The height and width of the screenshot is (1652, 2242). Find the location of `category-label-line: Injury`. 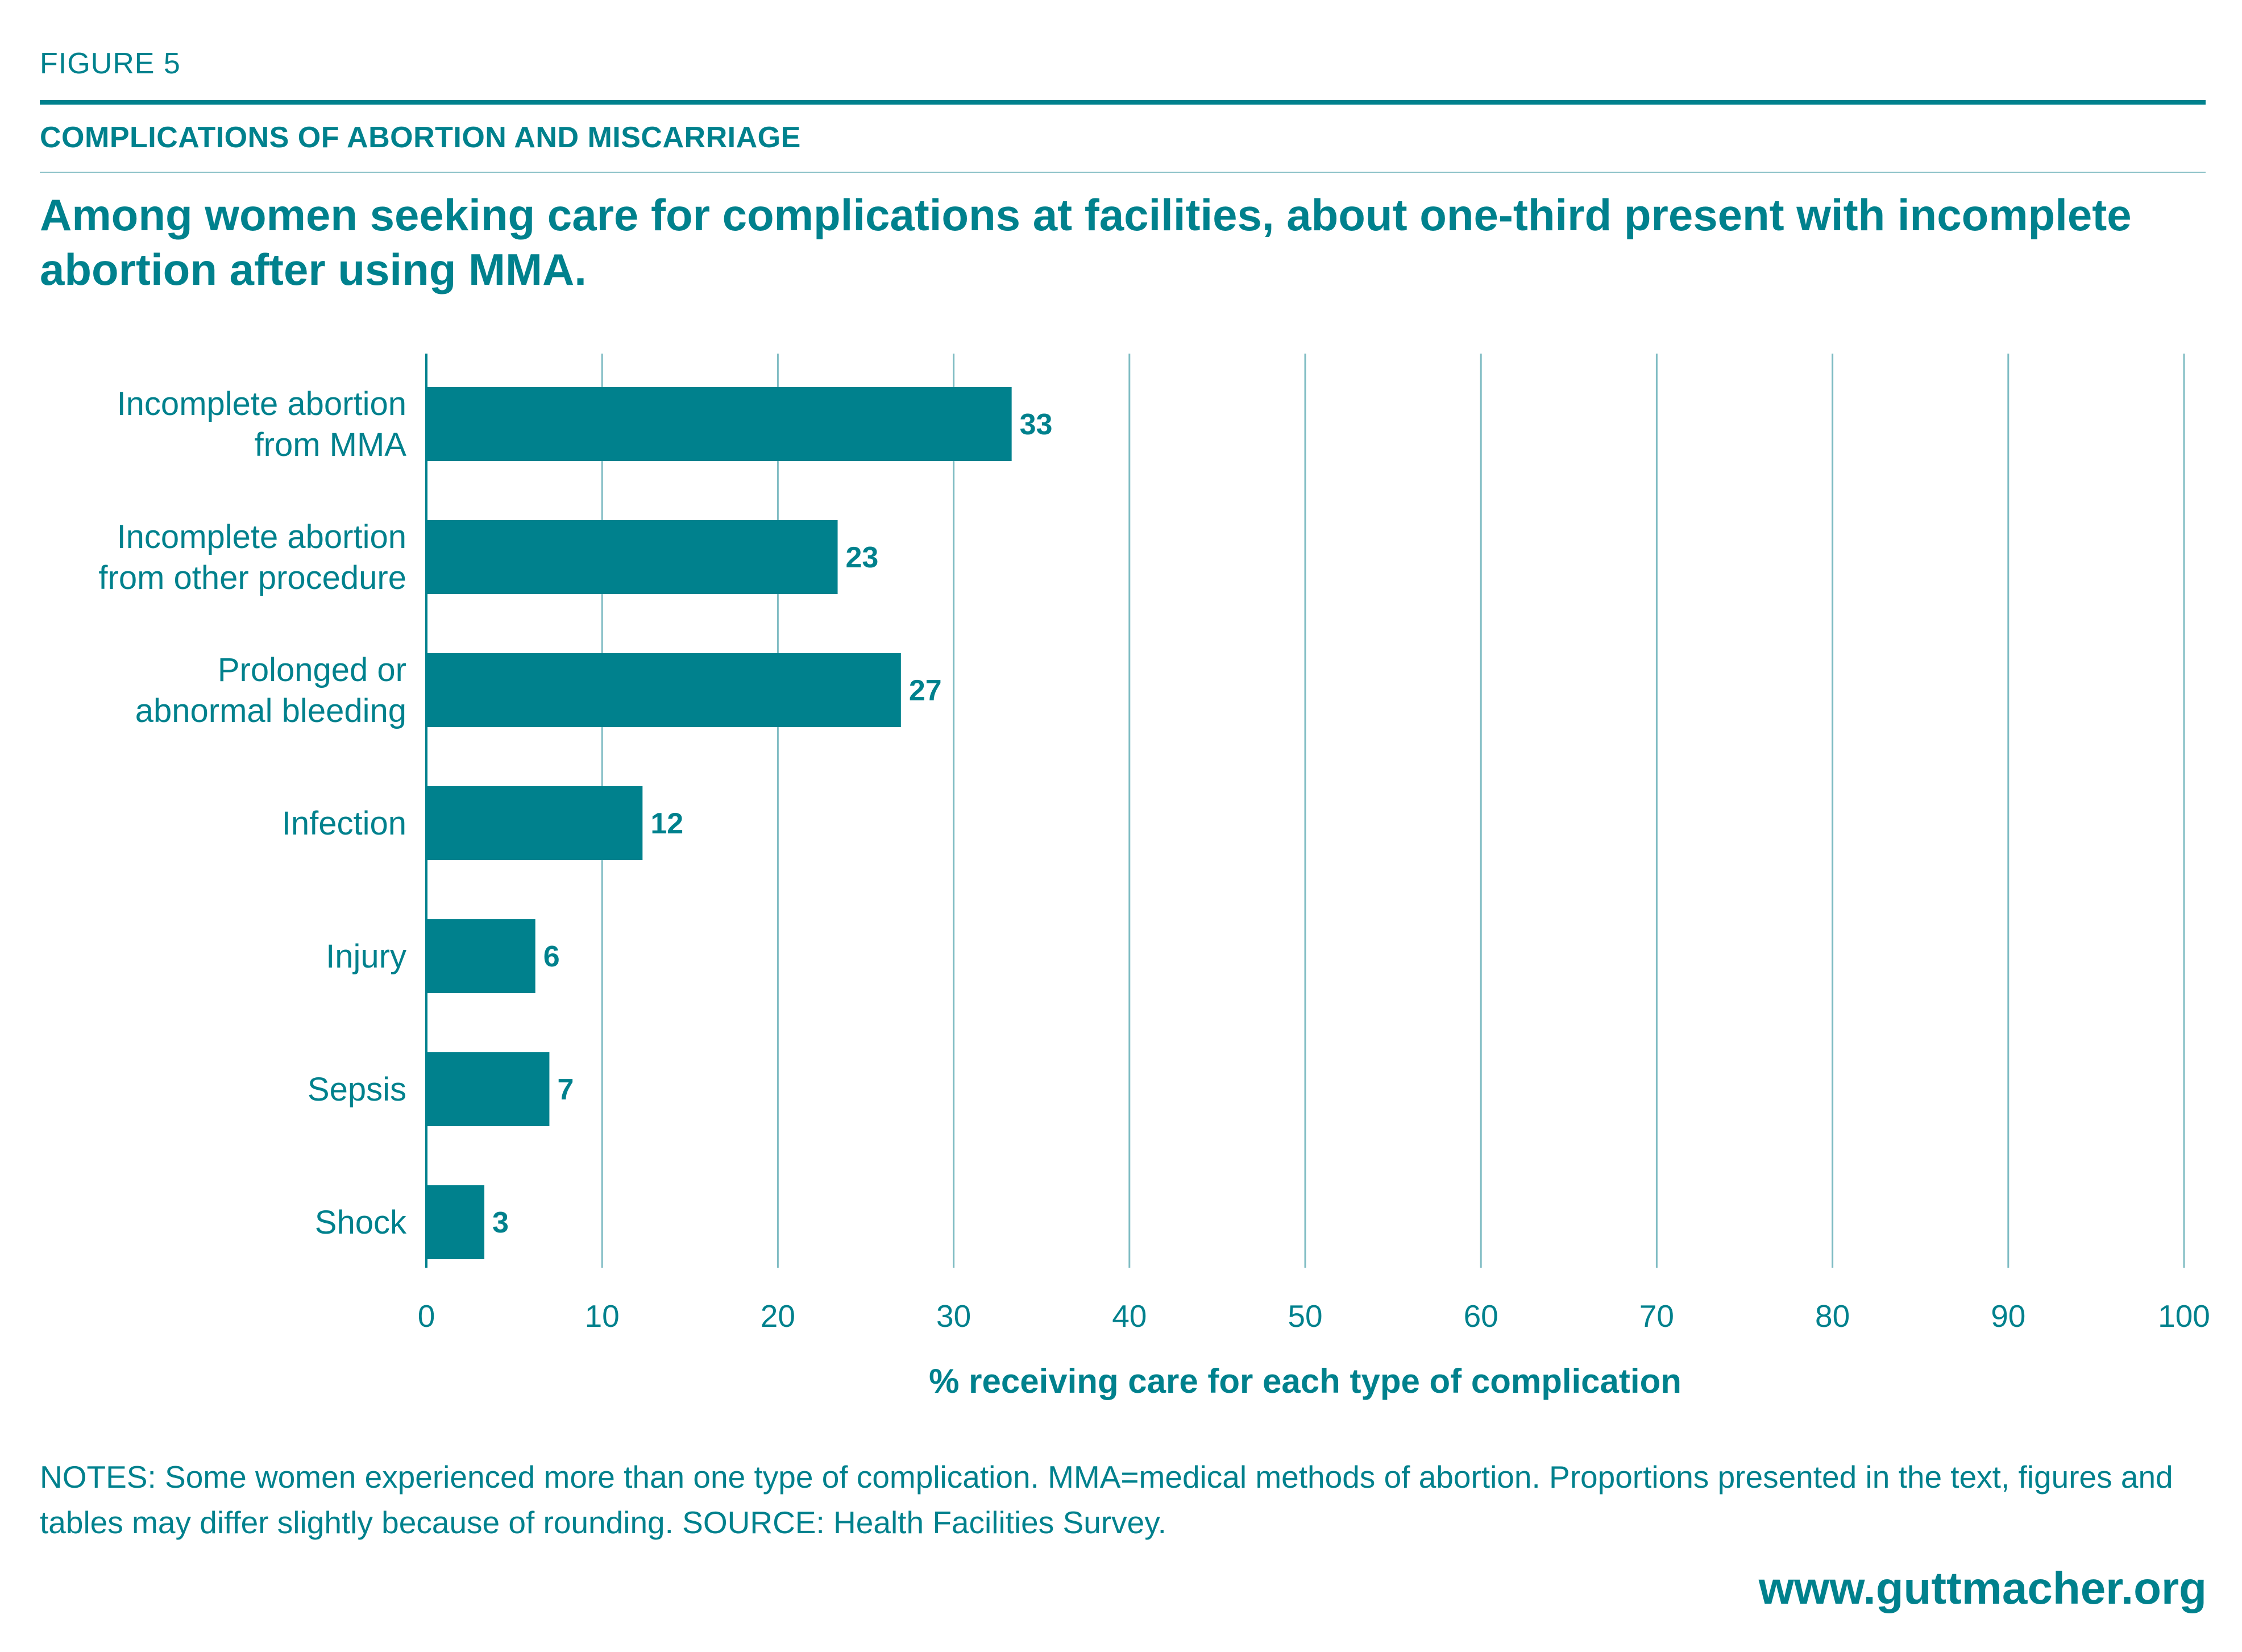

category-label-line: Injury is located at coordinates (366, 957).